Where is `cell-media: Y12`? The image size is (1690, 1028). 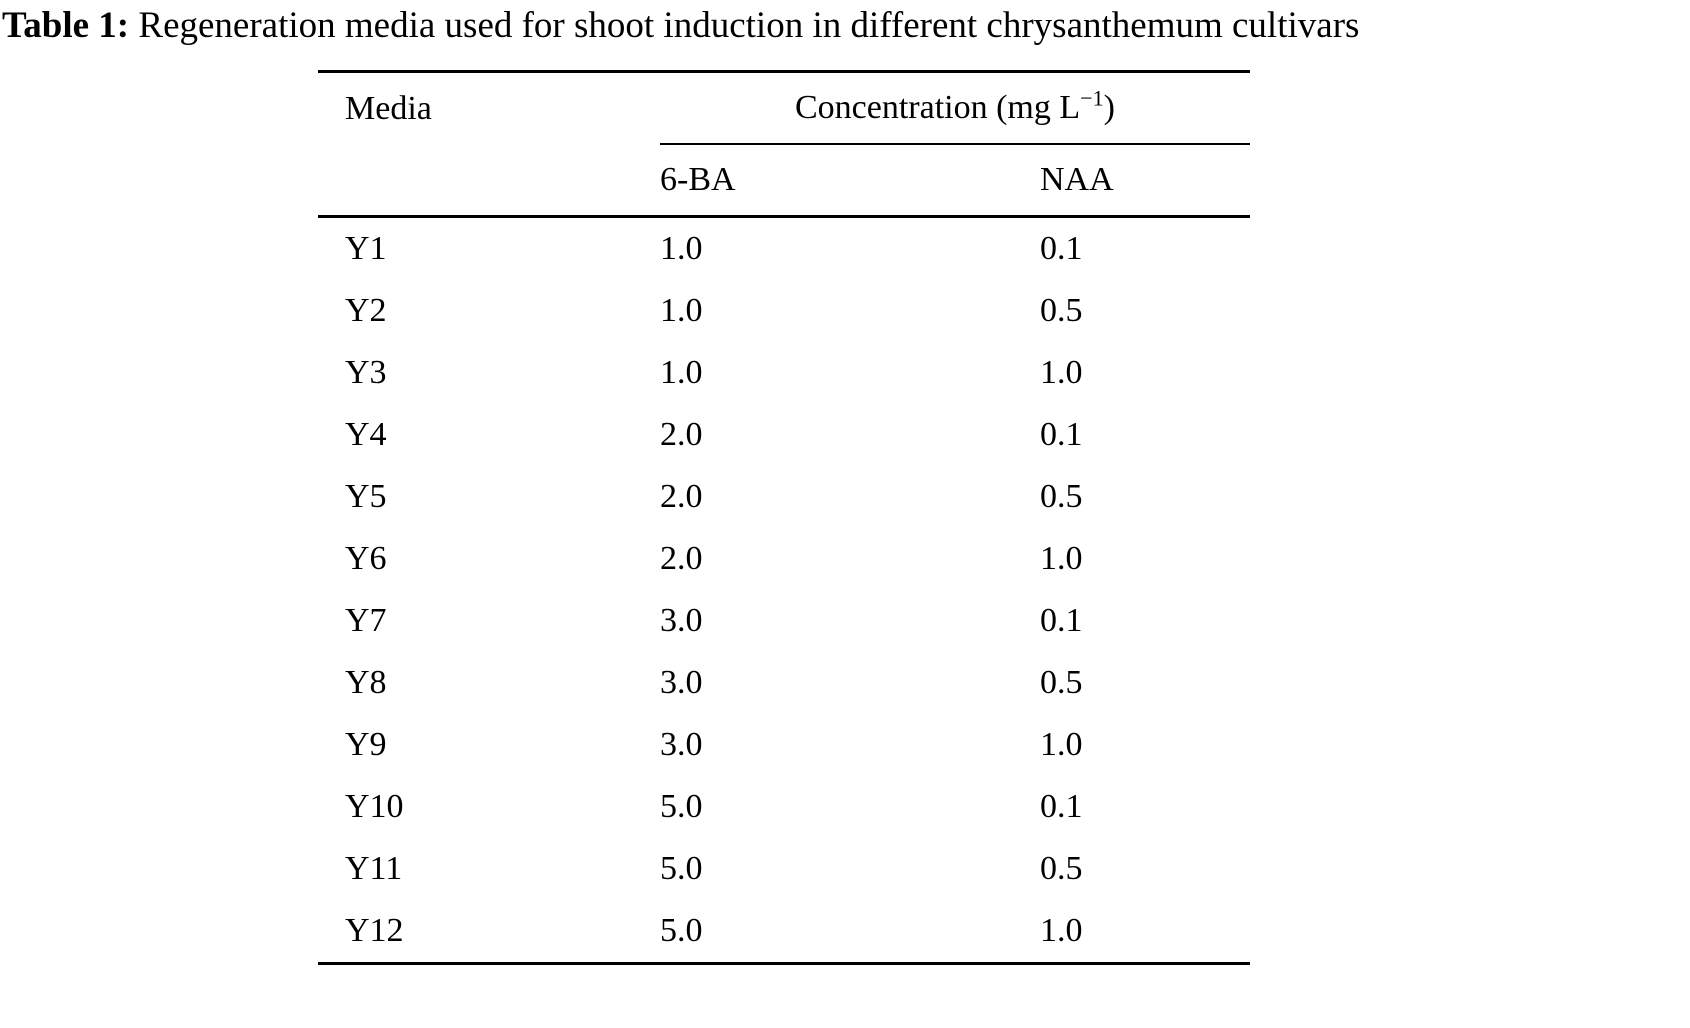 cell-media: Y12 is located at coordinates (374, 931).